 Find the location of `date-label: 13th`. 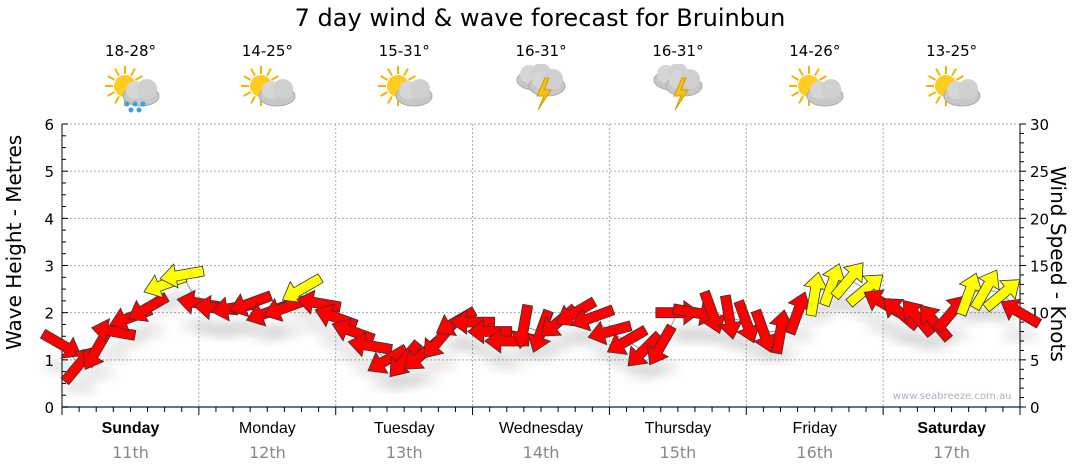

date-label: 13th is located at coordinates (404, 452).